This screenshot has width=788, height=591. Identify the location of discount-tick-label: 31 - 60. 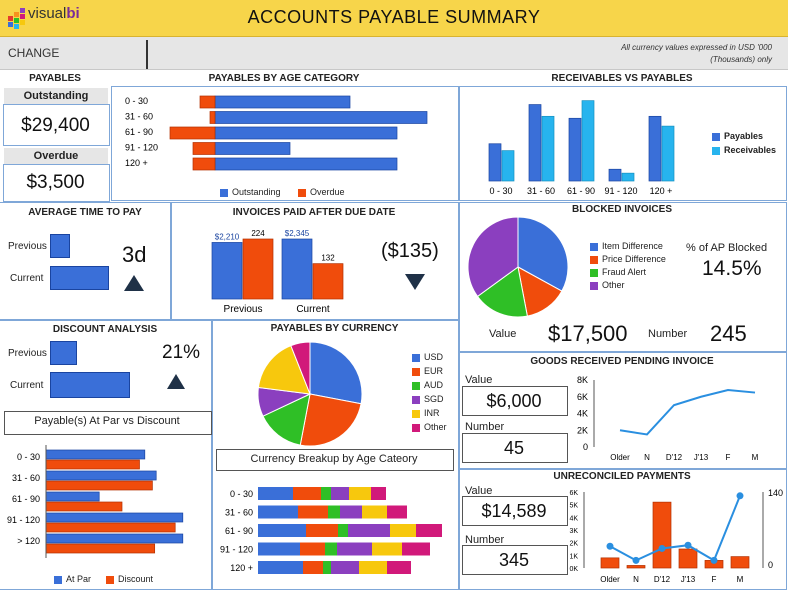
(26, 478).